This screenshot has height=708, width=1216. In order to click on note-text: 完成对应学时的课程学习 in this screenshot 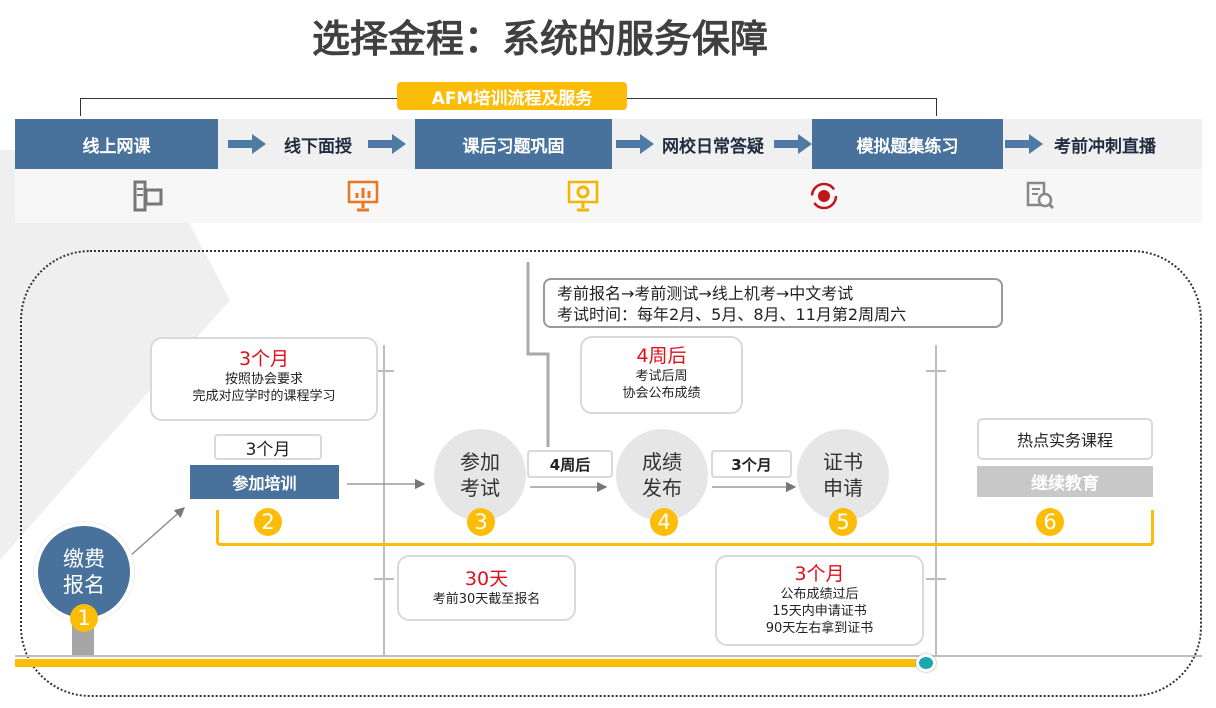, I will do `click(264, 396)`.